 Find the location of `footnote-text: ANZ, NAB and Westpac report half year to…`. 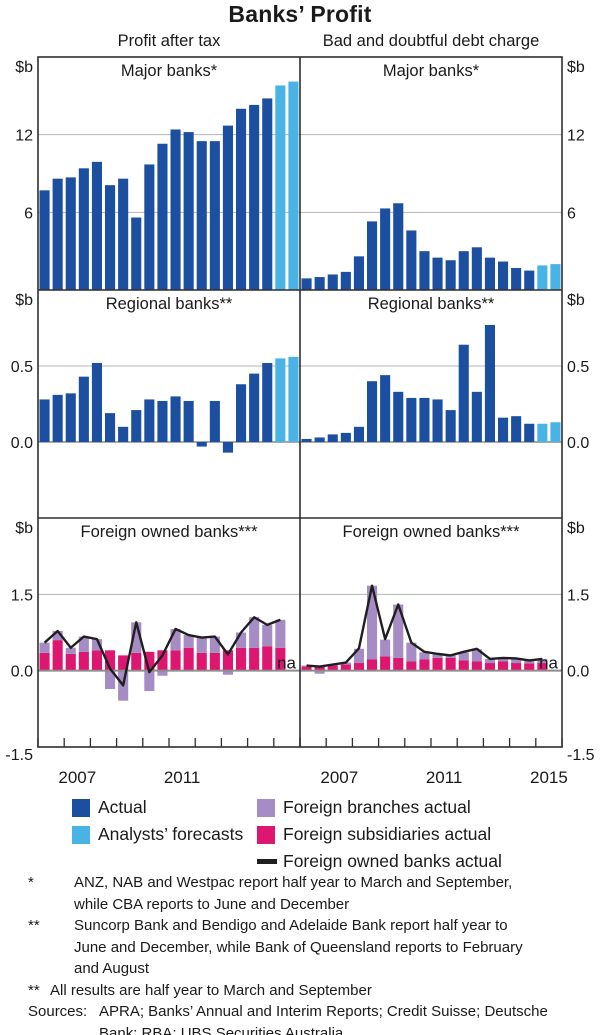

footnote-text: ANZ, NAB and Westpac report half year to… is located at coordinates (293, 893).